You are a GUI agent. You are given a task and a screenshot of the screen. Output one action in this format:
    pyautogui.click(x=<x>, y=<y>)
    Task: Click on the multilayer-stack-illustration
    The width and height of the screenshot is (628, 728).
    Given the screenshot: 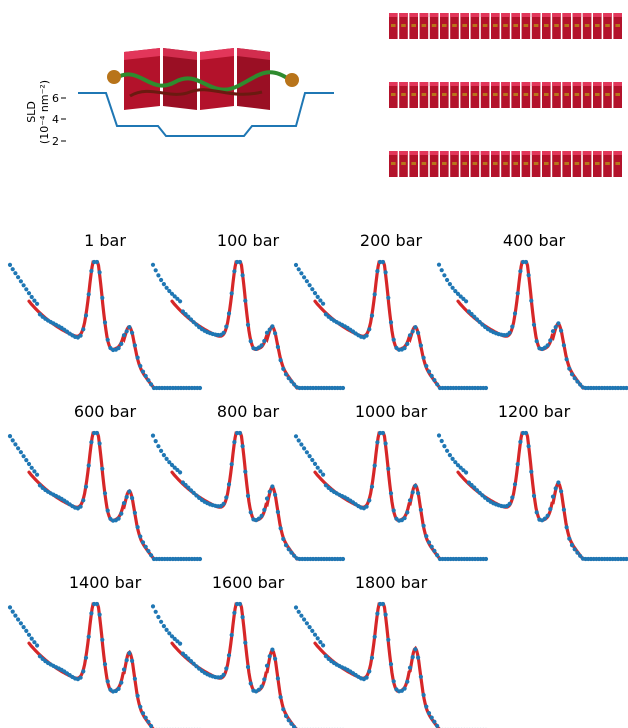 What is the action you would take?
    pyautogui.click(x=505, y=95)
    